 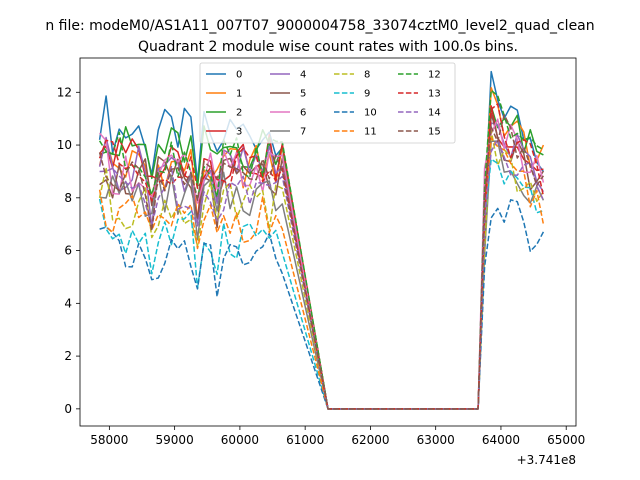 I want to click on x-tick-label: 60000, so click(x=240, y=440).